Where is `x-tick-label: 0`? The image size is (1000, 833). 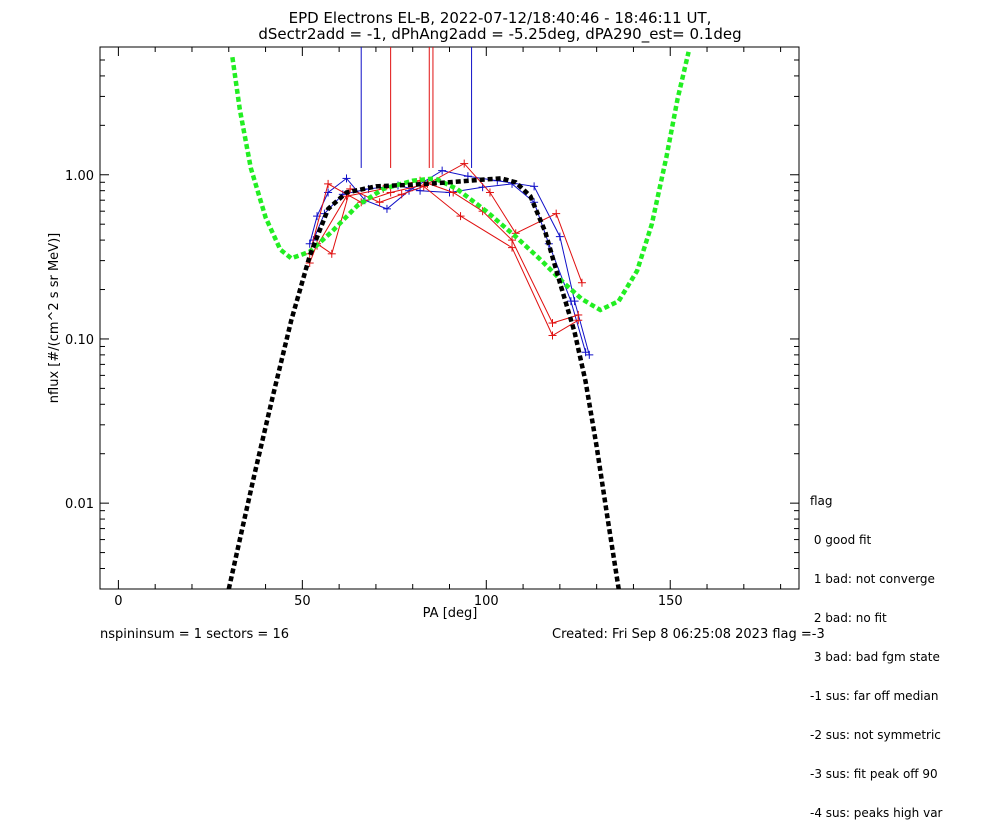
x-tick-label: 0 is located at coordinates (118, 601).